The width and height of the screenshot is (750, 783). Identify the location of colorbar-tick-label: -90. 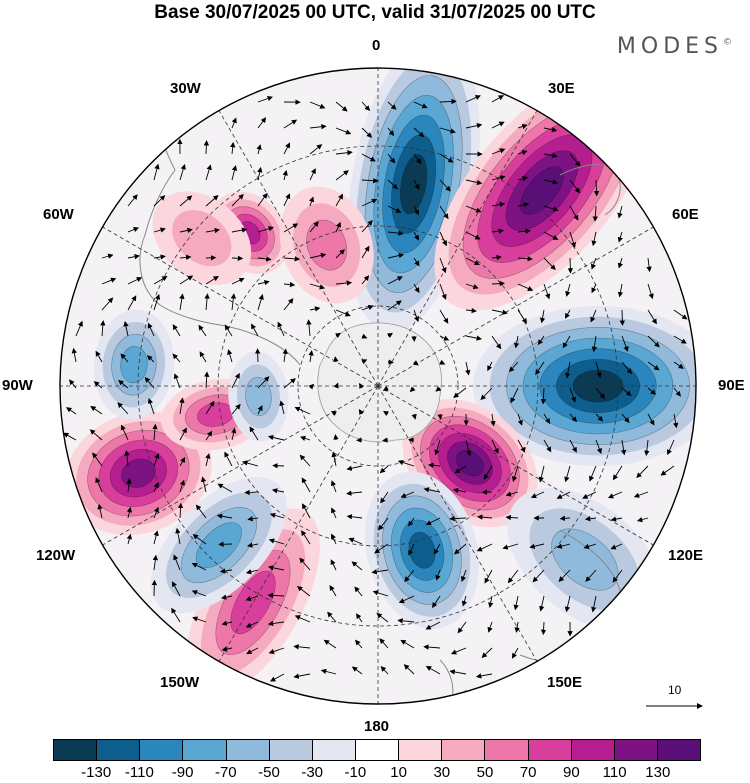
(182, 772).